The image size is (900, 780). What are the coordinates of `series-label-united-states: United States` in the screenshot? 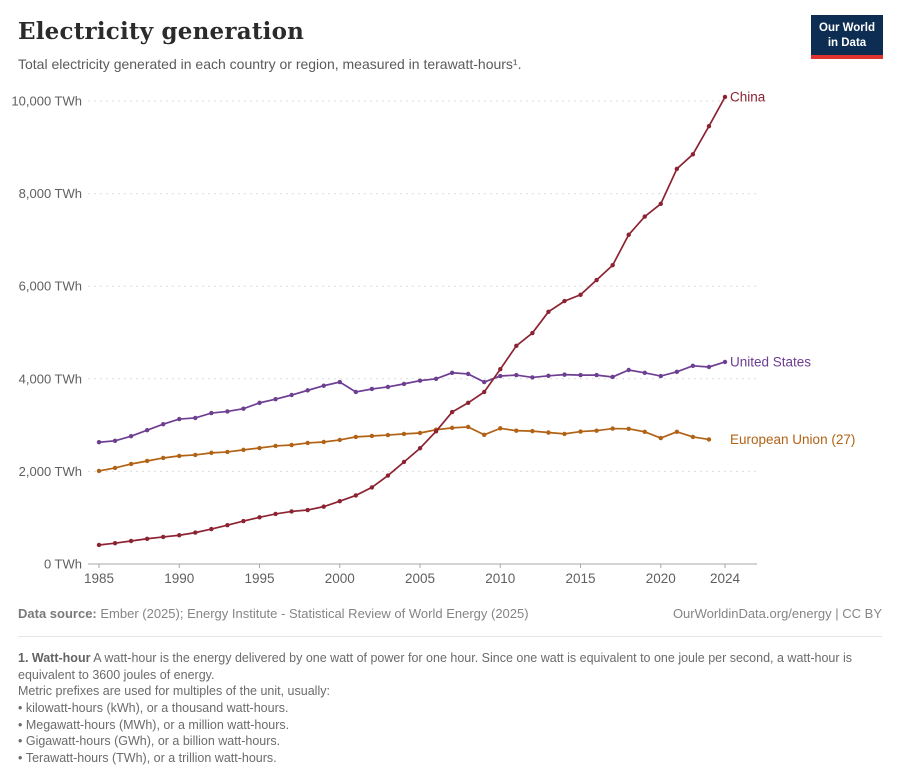 It's located at (770, 361).